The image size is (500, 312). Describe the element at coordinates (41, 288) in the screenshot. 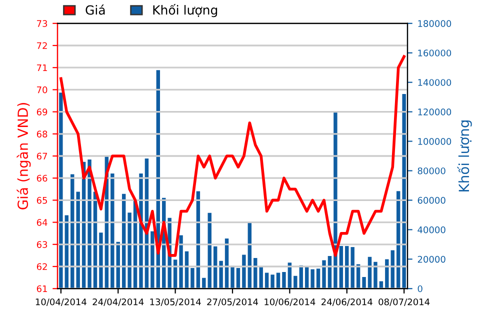

I see `y-tick-label: 61` at that location.